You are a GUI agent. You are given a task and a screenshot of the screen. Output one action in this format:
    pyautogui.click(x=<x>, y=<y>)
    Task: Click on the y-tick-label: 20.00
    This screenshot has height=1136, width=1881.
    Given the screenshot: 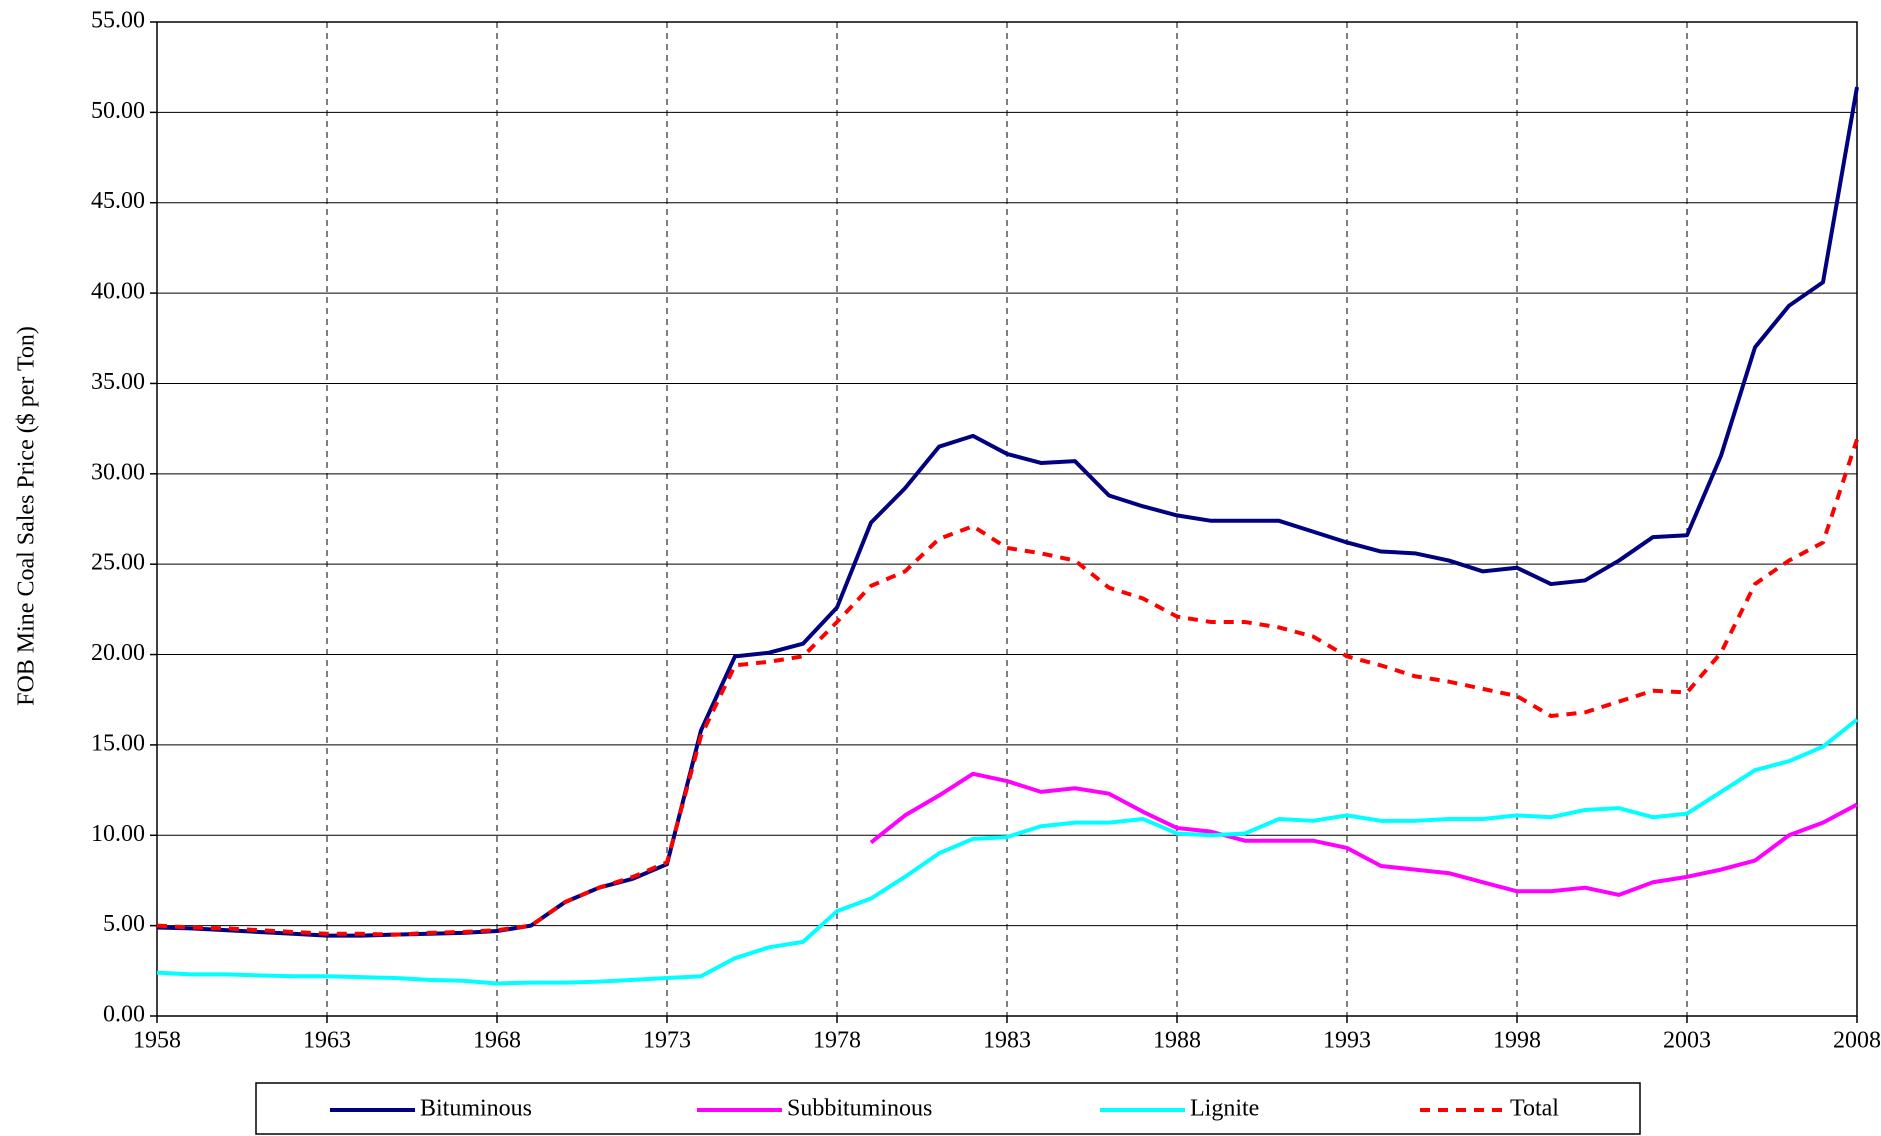 What is the action you would take?
    pyautogui.click(x=118, y=653)
    